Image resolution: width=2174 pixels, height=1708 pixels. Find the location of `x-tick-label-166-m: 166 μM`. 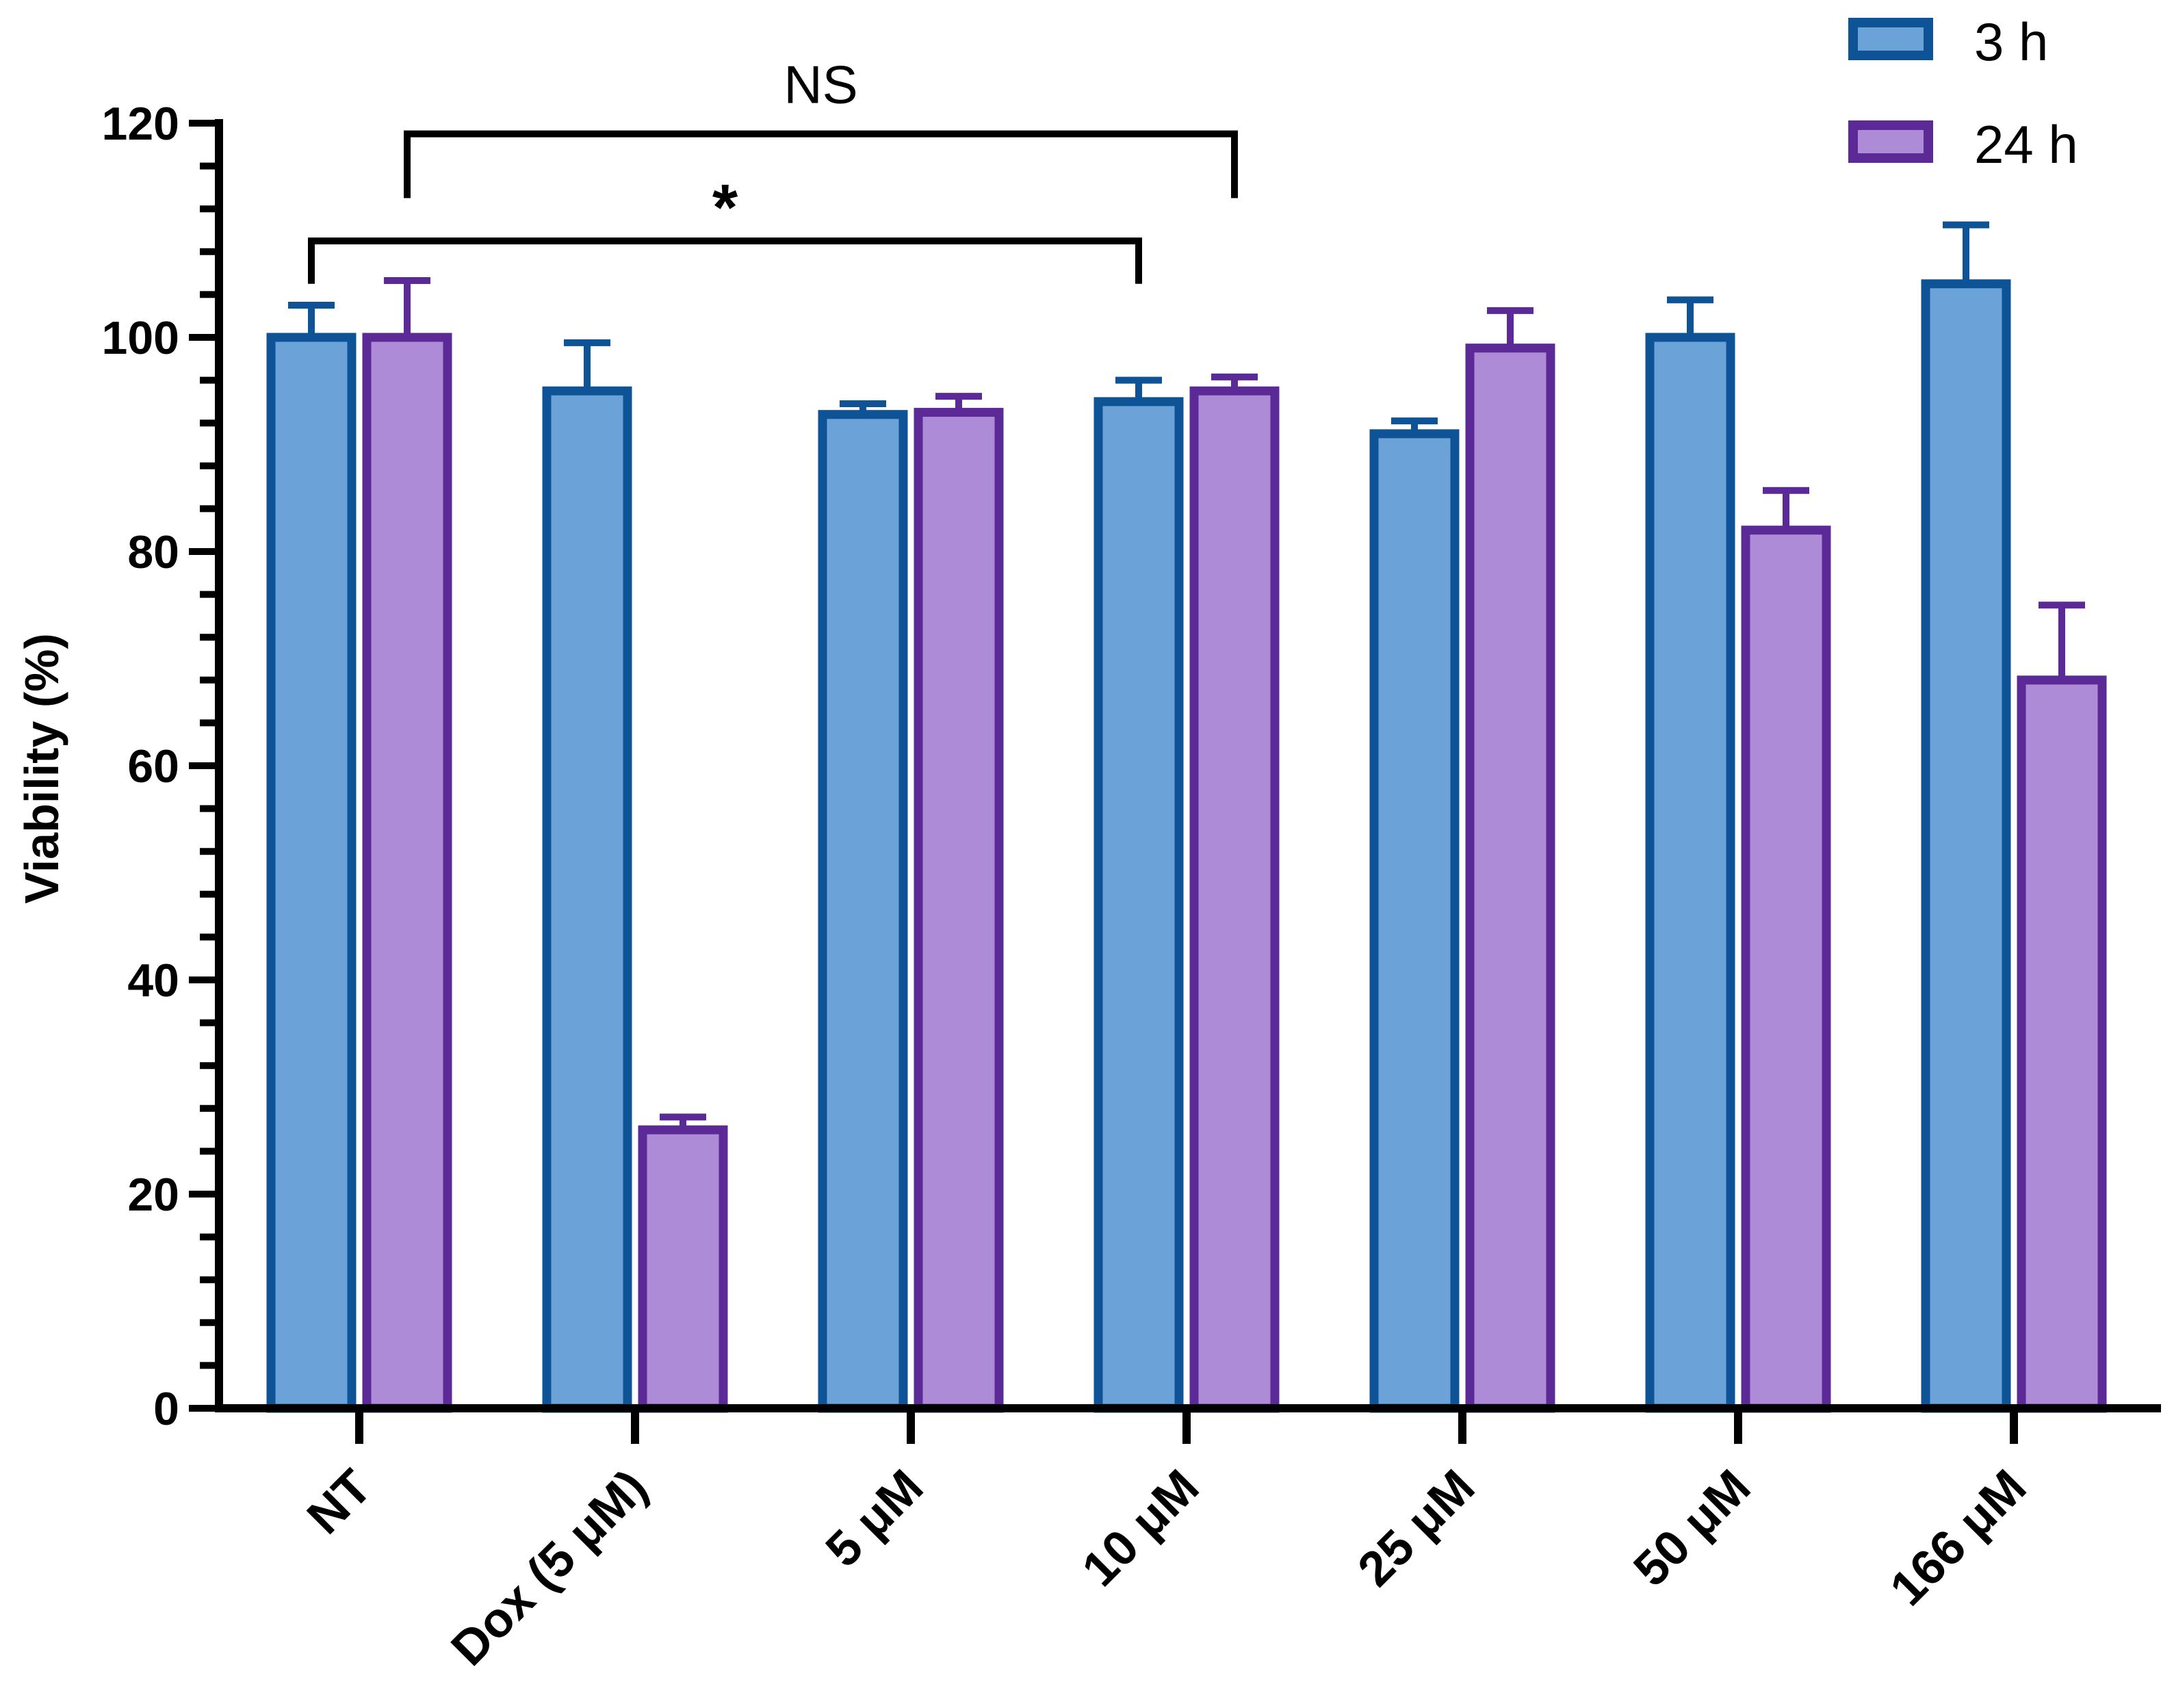

x-tick-label-166-m: 166 μM is located at coordinates (1958, 1538).